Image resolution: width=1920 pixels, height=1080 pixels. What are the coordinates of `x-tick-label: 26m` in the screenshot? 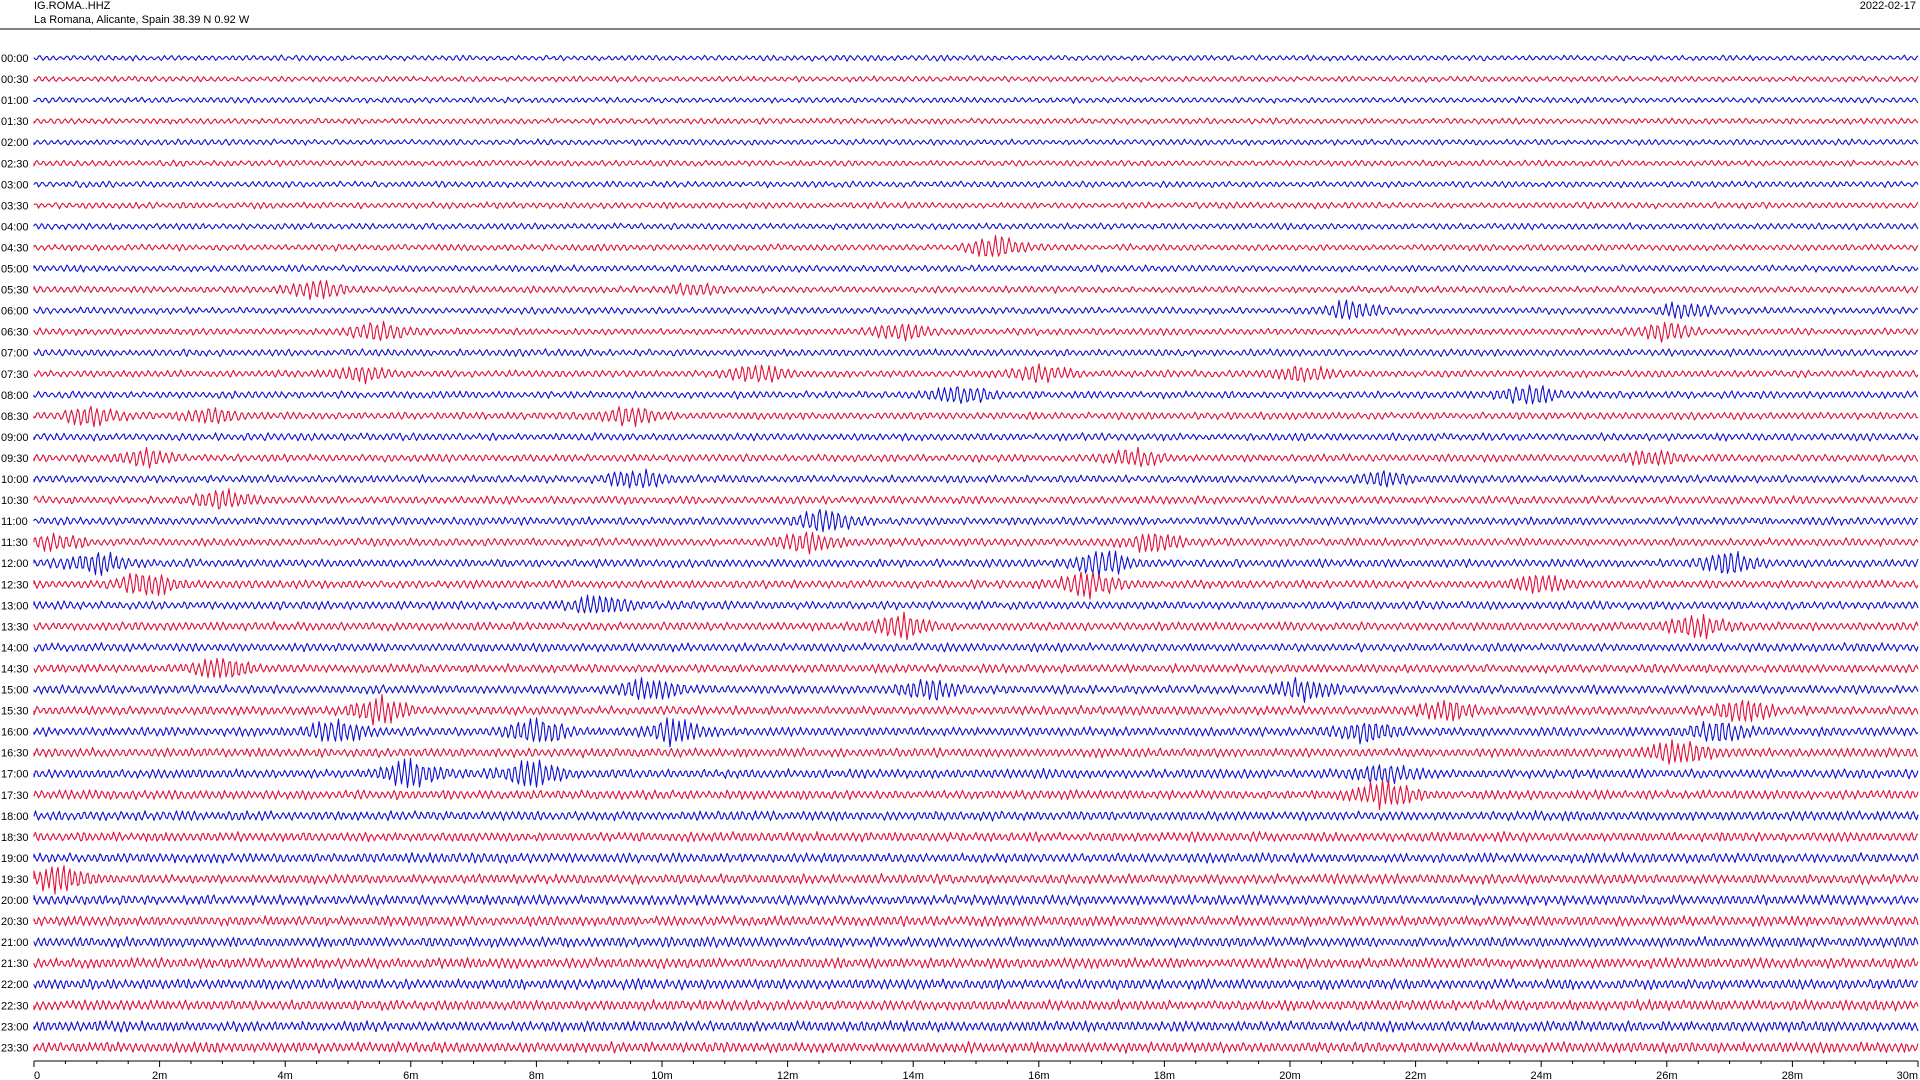 It's located at (1666, 1075).